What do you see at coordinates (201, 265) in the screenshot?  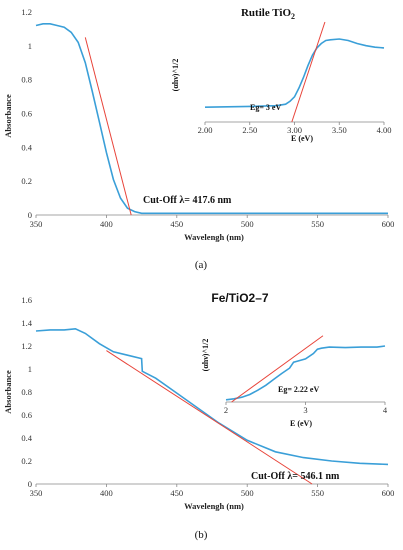 I see `panel-a-caption: (a)` at bounding box center [201, 265].